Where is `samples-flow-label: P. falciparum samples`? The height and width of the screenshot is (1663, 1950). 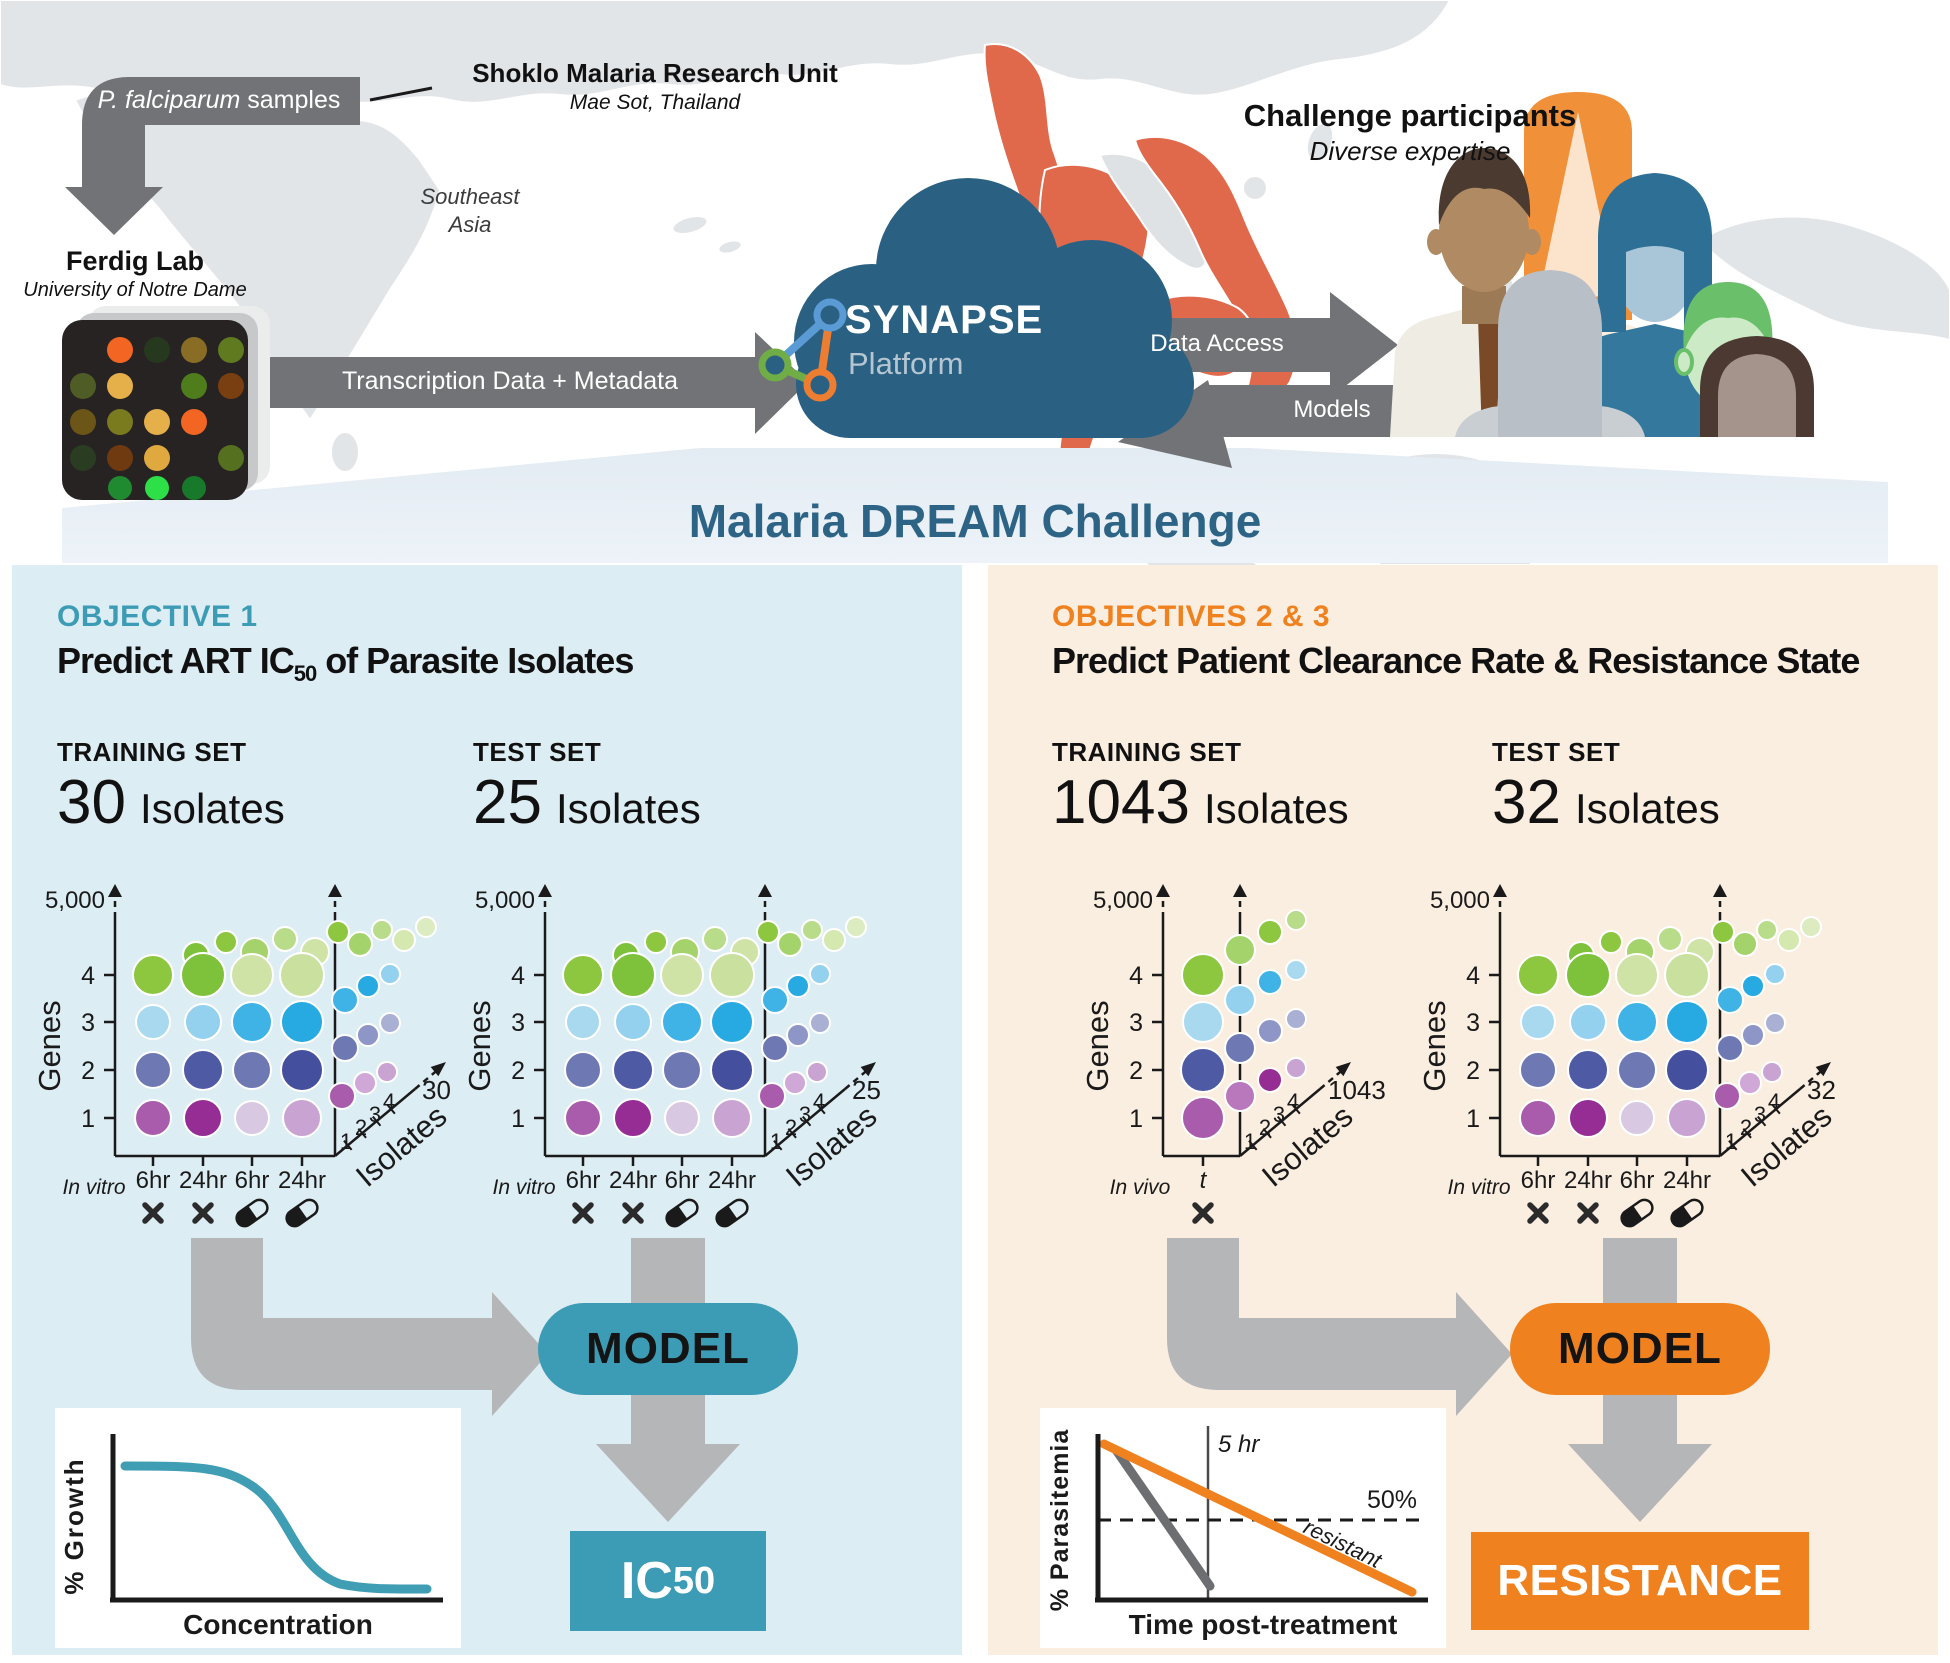
samples-flow-label: P. falciparum samples is located at coordinates (219, 100).